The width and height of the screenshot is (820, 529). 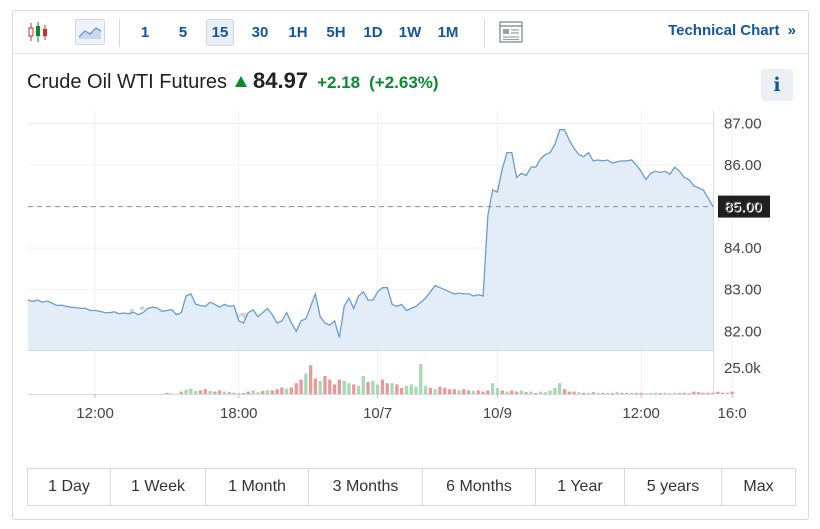 I want to click on range-6-months-button: 6 Months, so click(x=479, y=487).